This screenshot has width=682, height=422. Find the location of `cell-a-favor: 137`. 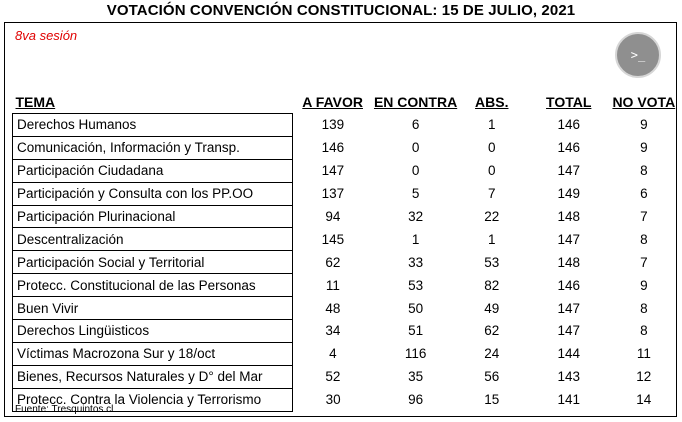

cell-a-favor: 137 is located at coordinates (333, 194).